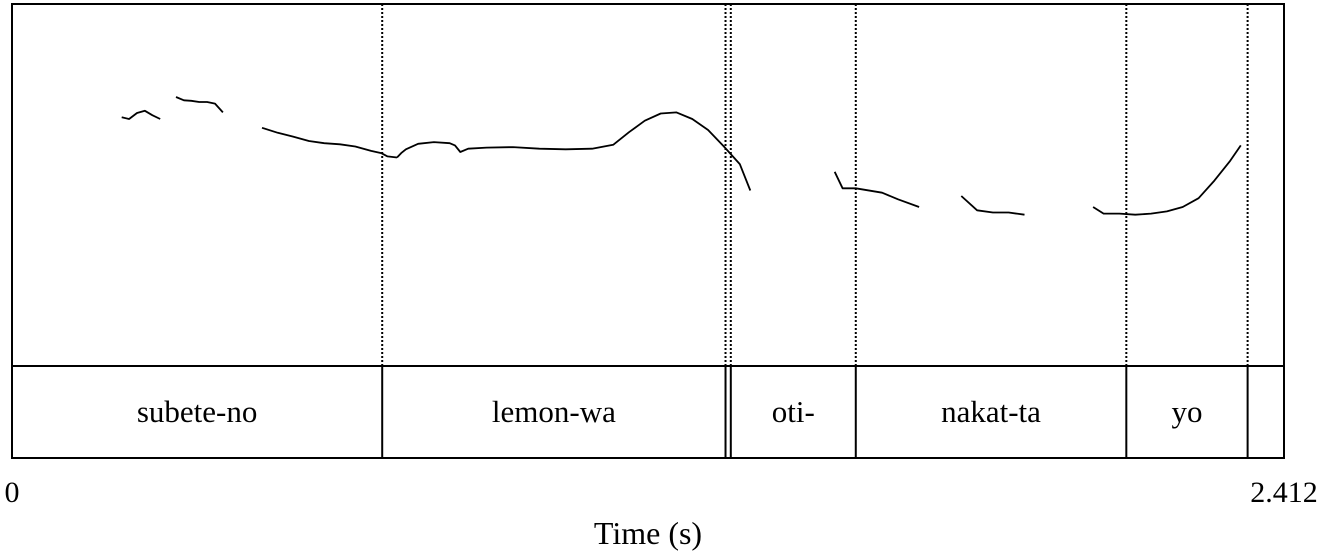  I want to click on segment-label-1: lemon-wa, so click(554, 411).